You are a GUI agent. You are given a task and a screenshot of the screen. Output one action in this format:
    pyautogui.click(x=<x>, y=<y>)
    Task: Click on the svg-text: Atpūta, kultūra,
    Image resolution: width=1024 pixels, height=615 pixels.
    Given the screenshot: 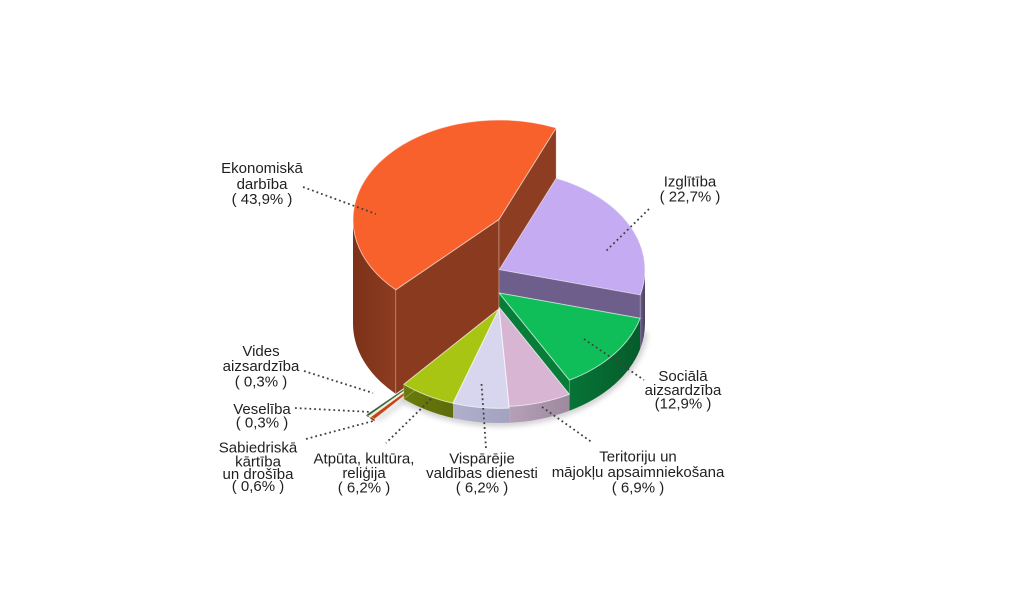 What is the action you would take?
    pyautogui.click(x=364, y=459)
    